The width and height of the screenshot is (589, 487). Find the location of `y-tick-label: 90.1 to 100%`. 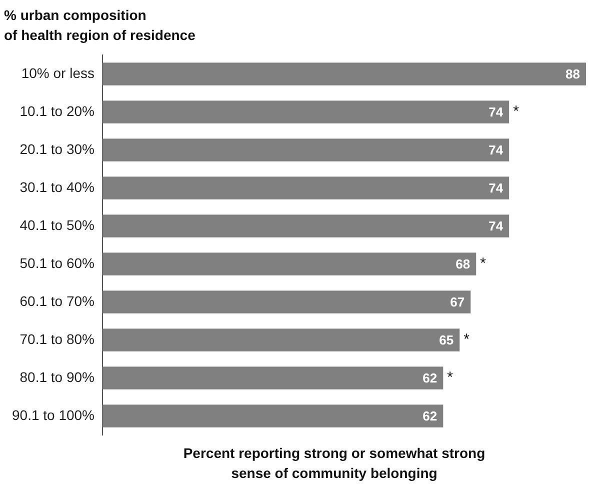

y-tick-label: 90.1 to 100% is located at coordinates (53, 414).